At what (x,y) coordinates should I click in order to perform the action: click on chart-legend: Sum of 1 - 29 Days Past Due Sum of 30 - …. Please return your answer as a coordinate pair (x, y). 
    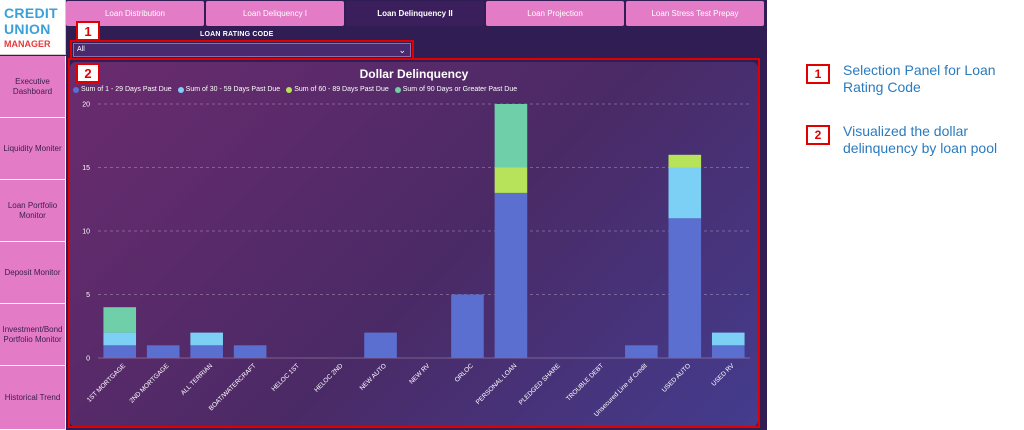
    Looking at the image, I should click on (295, 89).